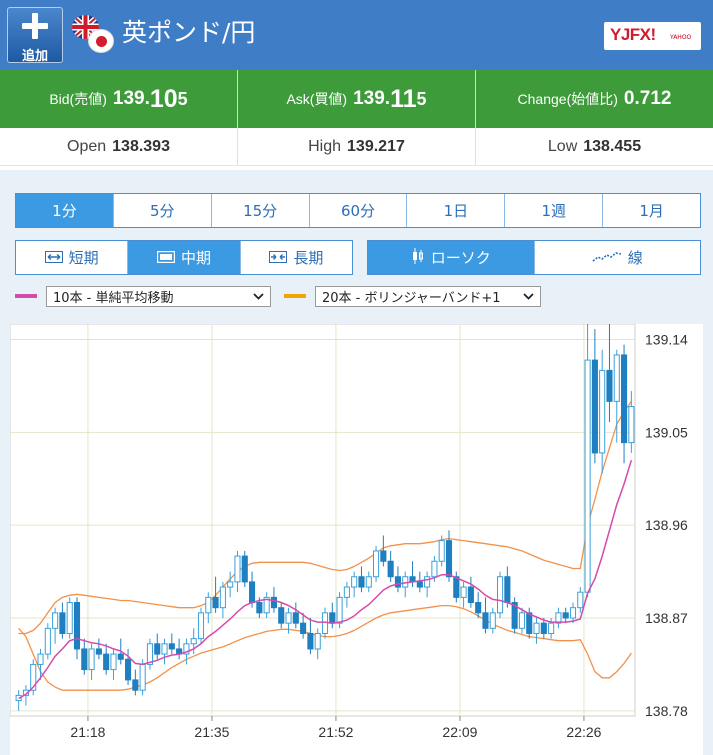 The width and height of the screenshot is (713, 755). I want to click on y-tick-label: 139.05, so click(666, 432).